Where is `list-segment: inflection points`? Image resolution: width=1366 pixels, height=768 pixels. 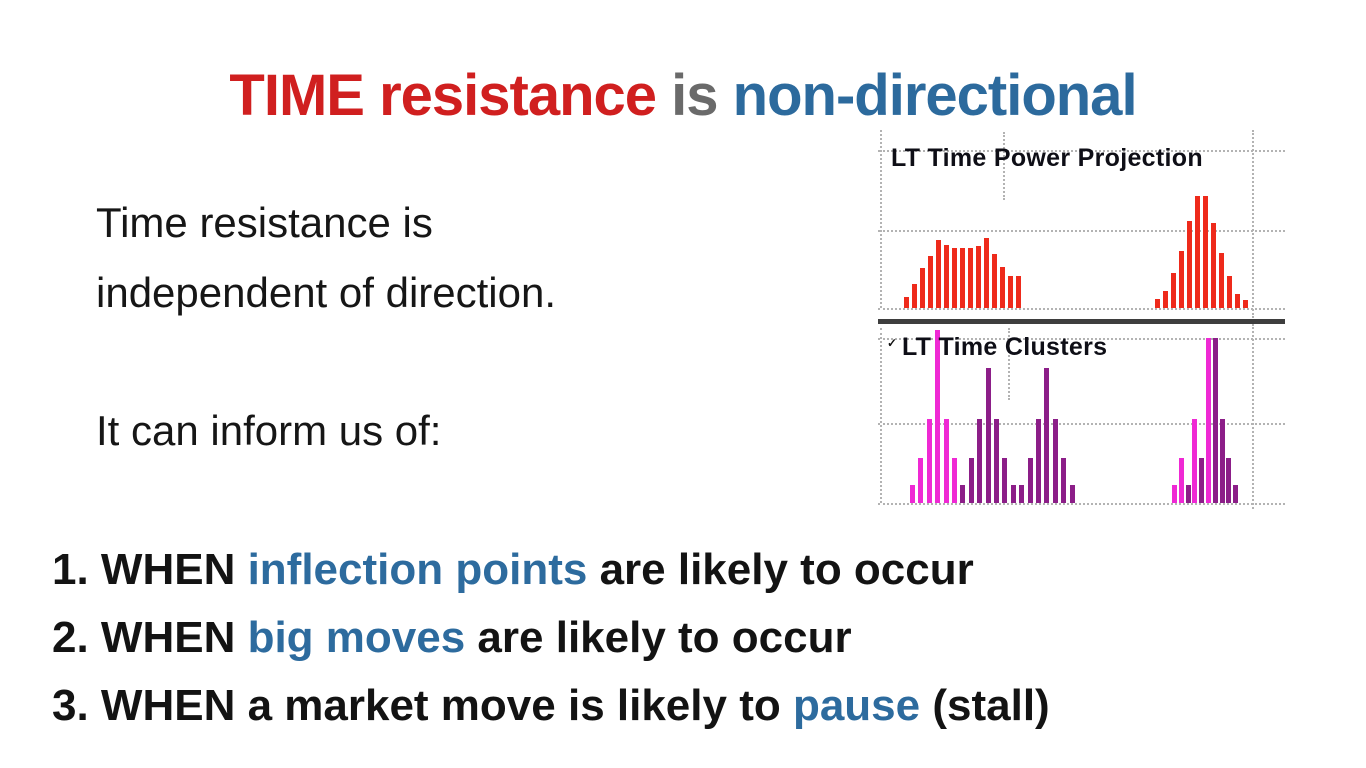 list-segment: inflection points is located at coordinates (417, 569).